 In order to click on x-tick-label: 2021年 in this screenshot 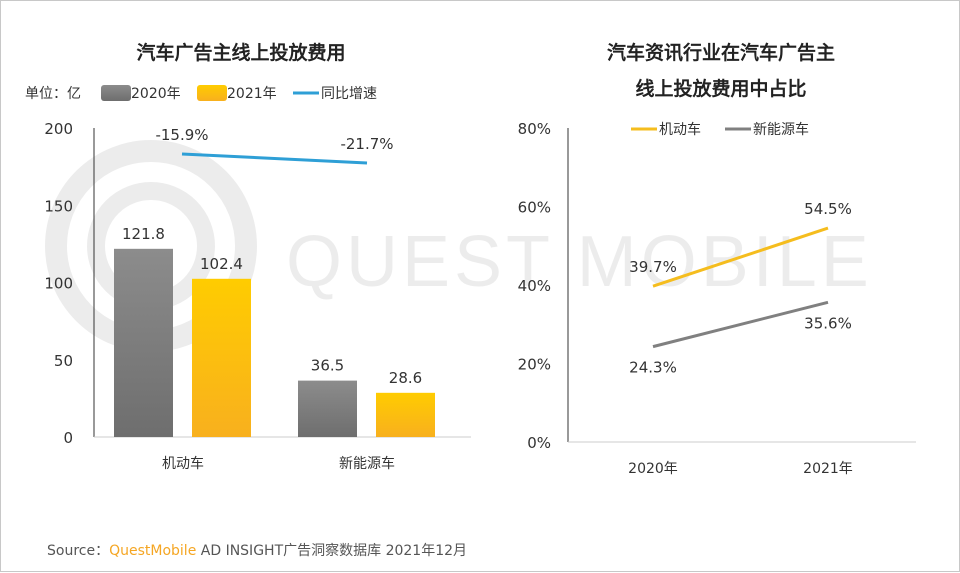, I will do `click(828, 469)`.